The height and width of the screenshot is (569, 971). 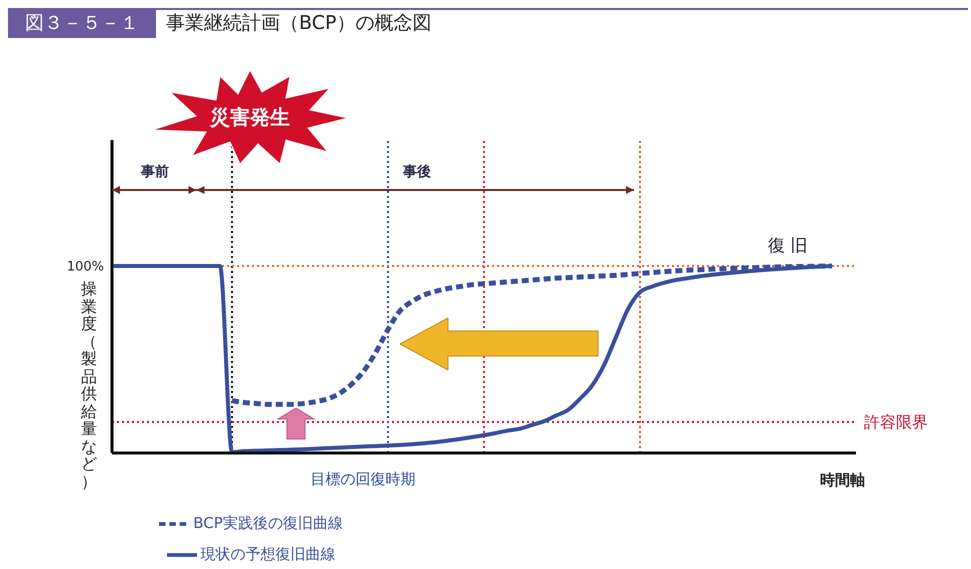 What do you see at coordinates (268, 523) in the screenshot?
I see `legend-label: BCP実践後の復旧曲線` at bounding box center [268, 523].